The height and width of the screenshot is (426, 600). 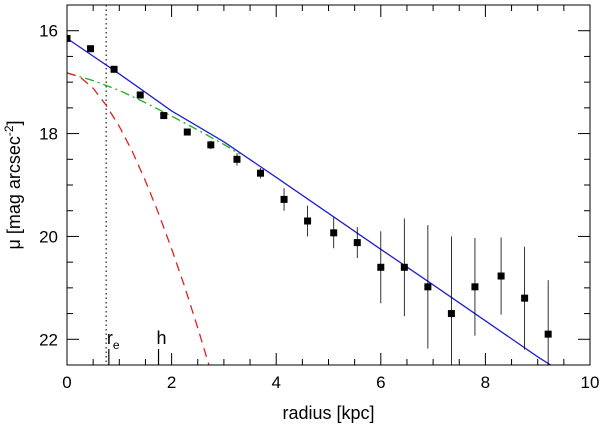 What do you see at coordinates (48, 339) in the screenshot?
I see `y-tick-label: 22` at bounding box center [48, 339].